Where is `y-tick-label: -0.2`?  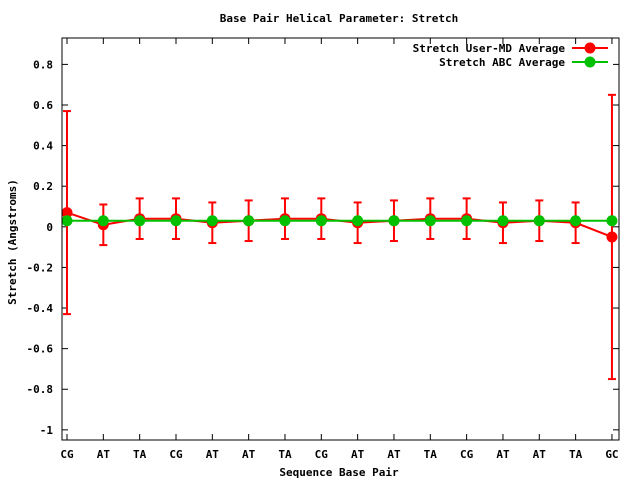
y-tick-label: -0.2 is located at coordinates (40, 267).